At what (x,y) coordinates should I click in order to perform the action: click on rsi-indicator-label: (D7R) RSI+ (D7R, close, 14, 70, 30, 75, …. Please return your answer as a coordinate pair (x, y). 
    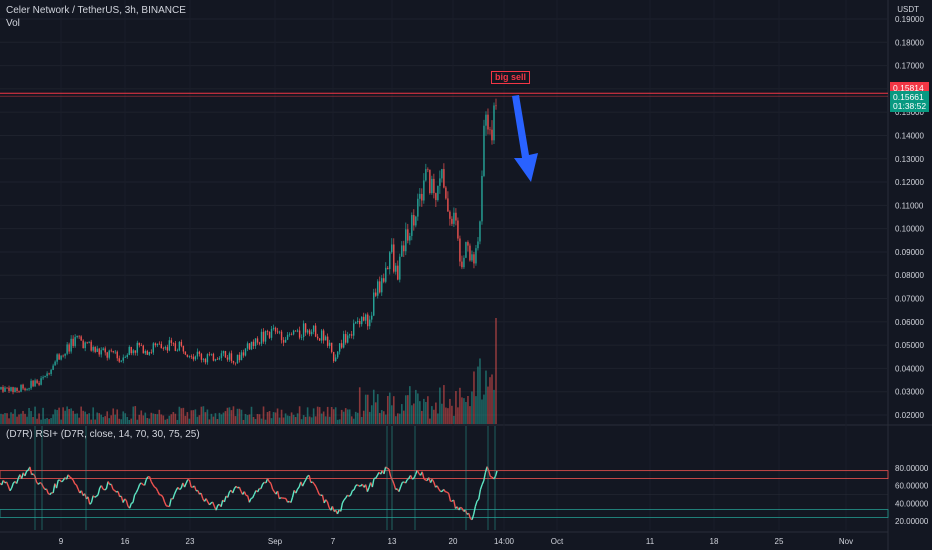
    Looking at the image, I should click on (103, 434).